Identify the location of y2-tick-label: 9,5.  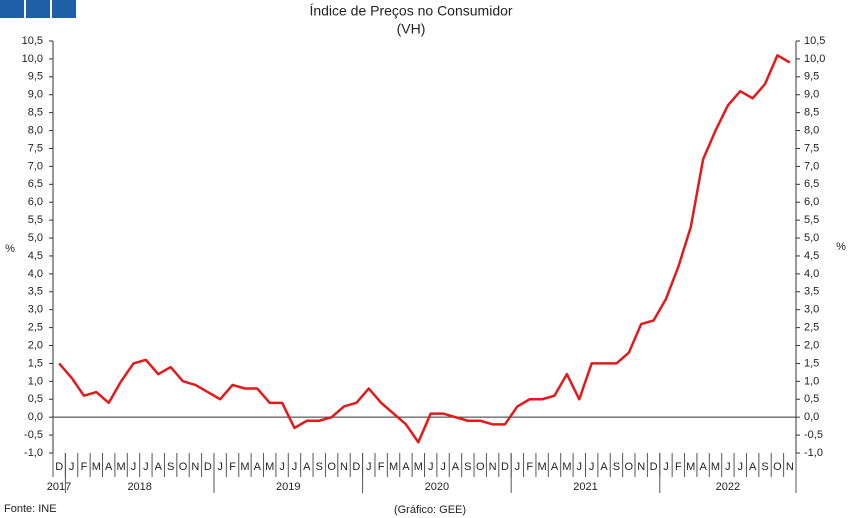
(811, 77).